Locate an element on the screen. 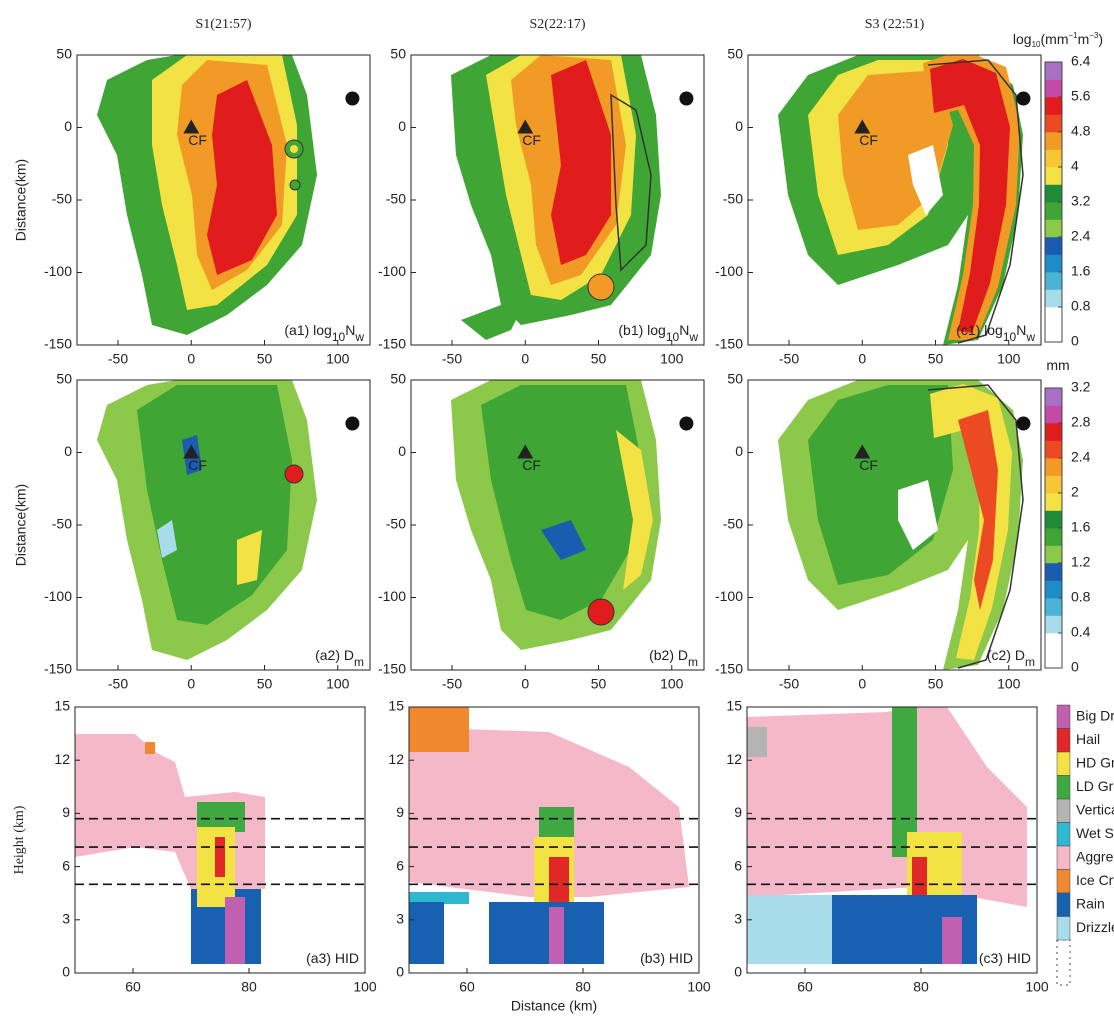 Image resolution: width=1114 pixels, height=1016 pixels. legend-label: Big Drop is located at coordinates (1095, 716).